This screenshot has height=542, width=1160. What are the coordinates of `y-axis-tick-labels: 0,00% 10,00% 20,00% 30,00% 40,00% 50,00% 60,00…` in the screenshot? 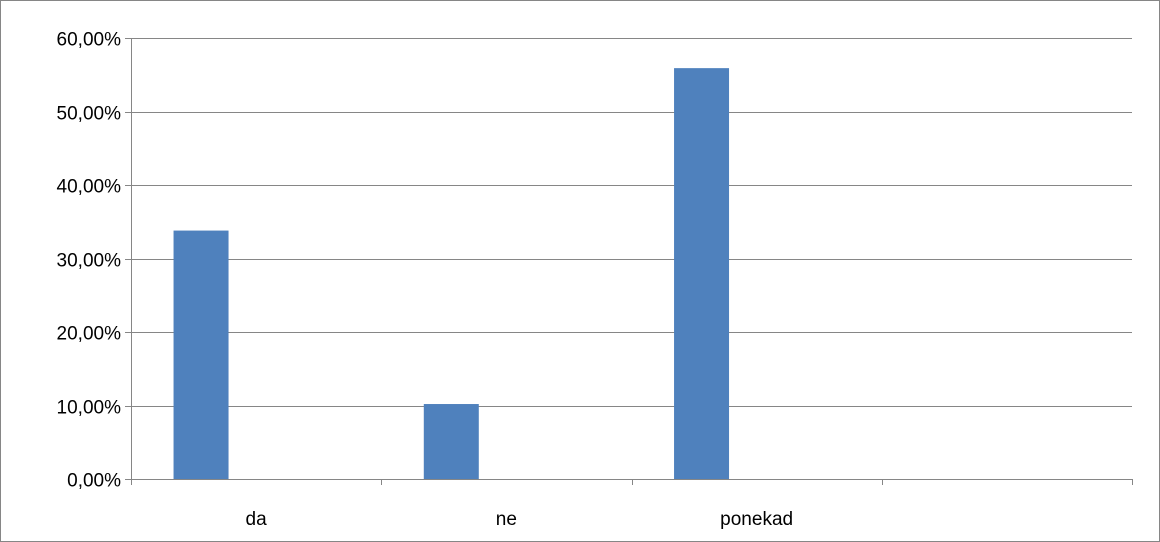 It's located at (89, 261).